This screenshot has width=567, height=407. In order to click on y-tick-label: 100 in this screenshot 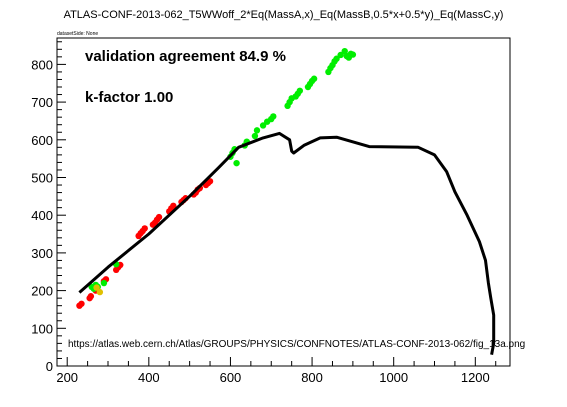, I will do `click(42, 328)`.